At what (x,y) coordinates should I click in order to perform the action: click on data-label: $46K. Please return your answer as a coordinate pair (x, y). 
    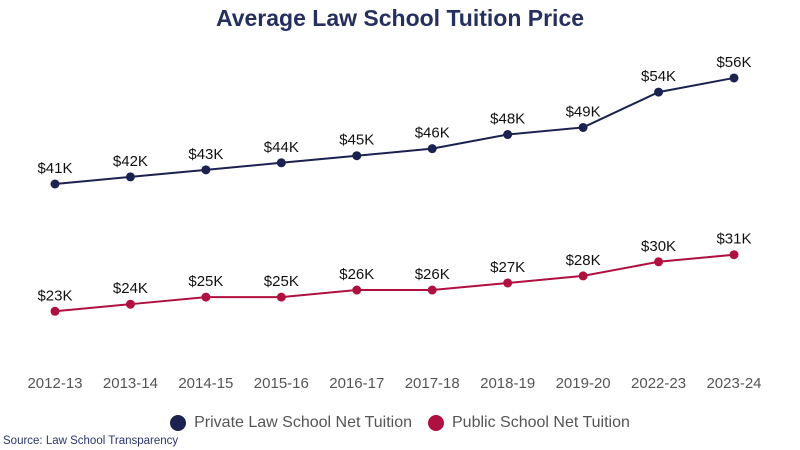
    Looking at the image, I should click on (432, 133).